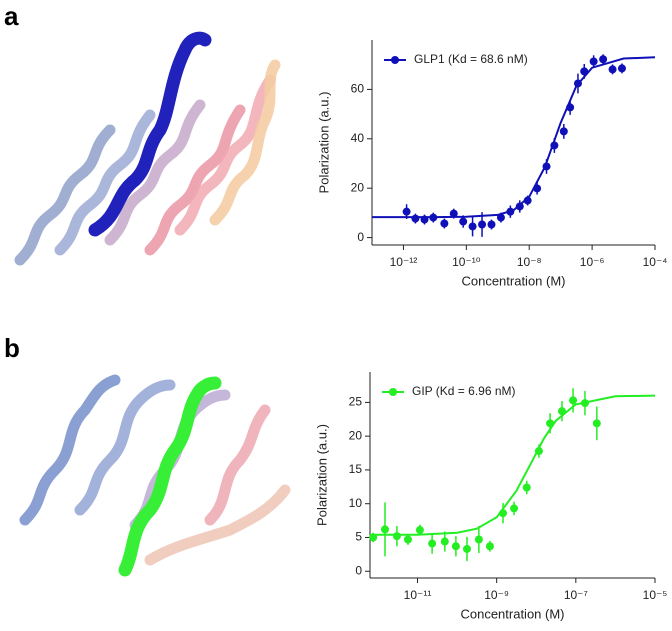 The height and width of the screenshot is (631, 672). What do you see at coordinates (358, 537) in the screenshot?
I see `y-tick-label: 5` at bounding box center [358, 537].